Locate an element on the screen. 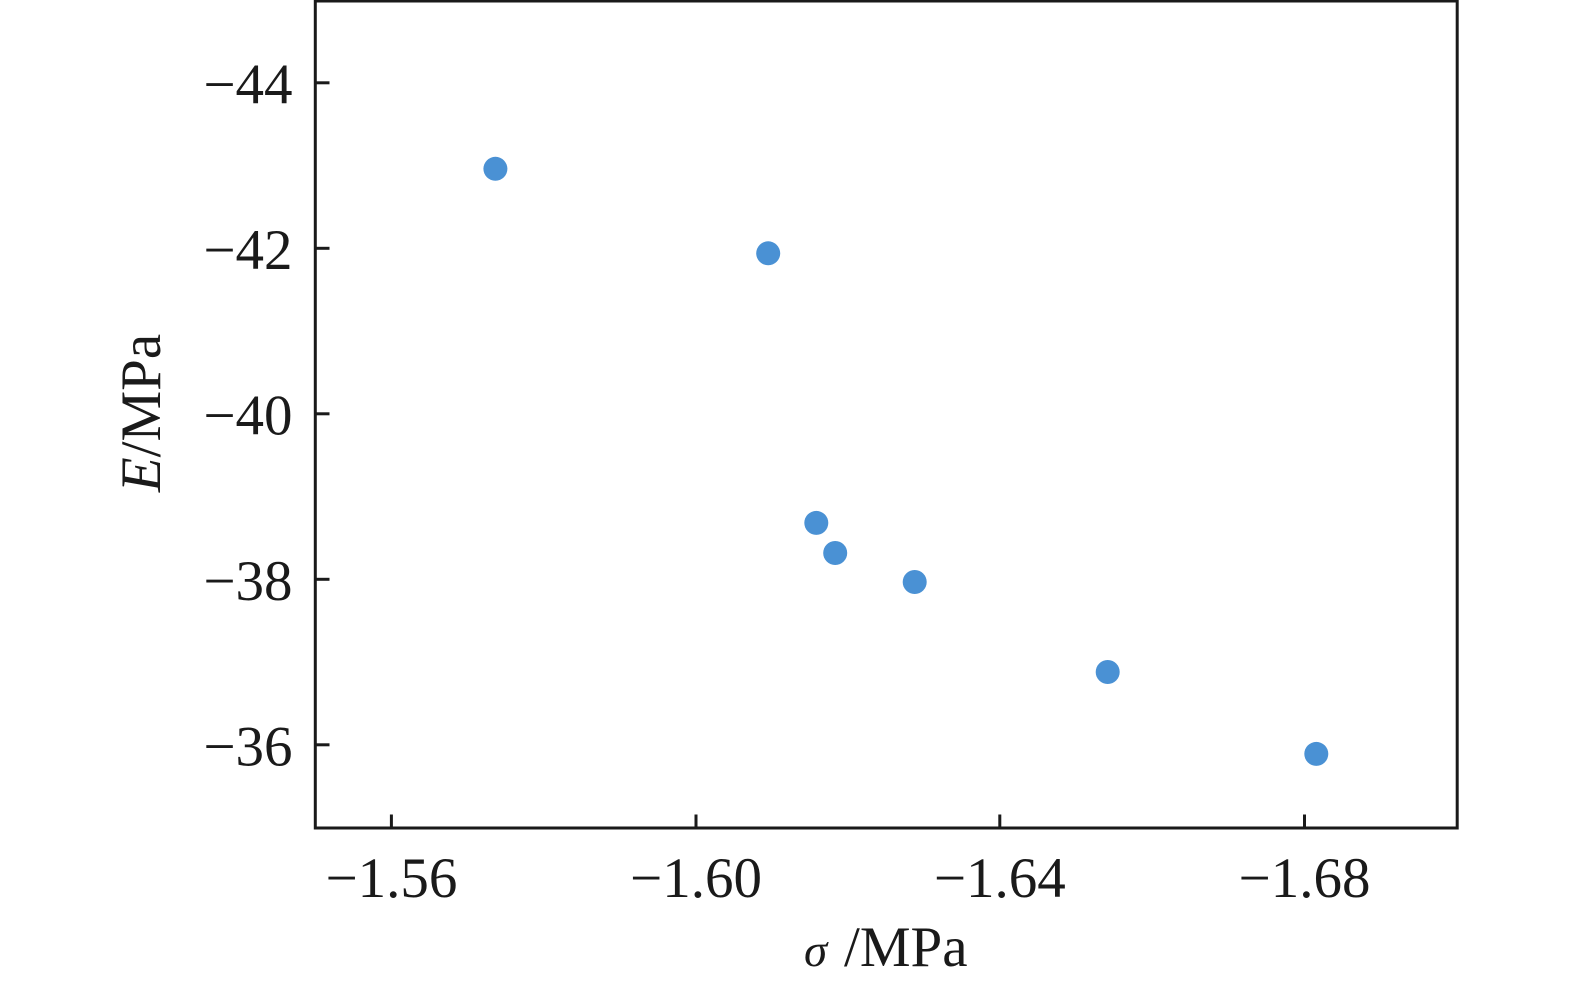 This screenshot has width=1575, height=984. svg-text: /MPa is located at coordinates (906, 947).